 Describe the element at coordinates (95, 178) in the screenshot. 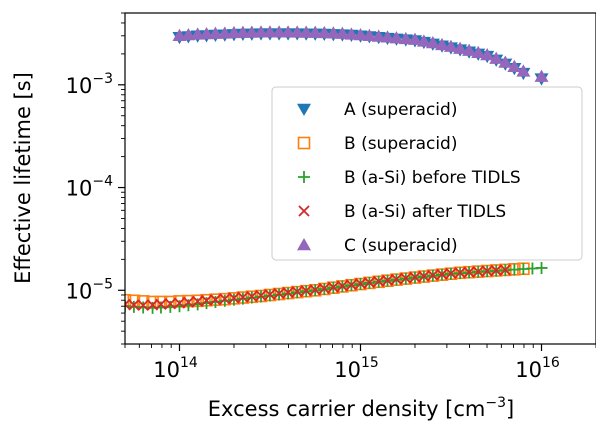

I see `y-axis: 10⁻⁵ 10⁻⁴ 10⁻³` at that location.